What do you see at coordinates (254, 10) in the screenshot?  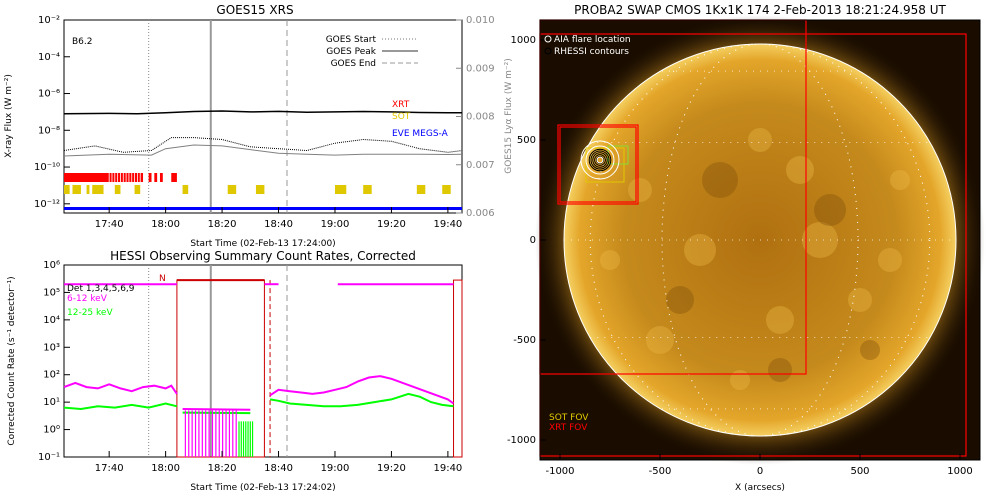 I see `goes-title: GOES15 XRS` at bounding box center [254, 10].